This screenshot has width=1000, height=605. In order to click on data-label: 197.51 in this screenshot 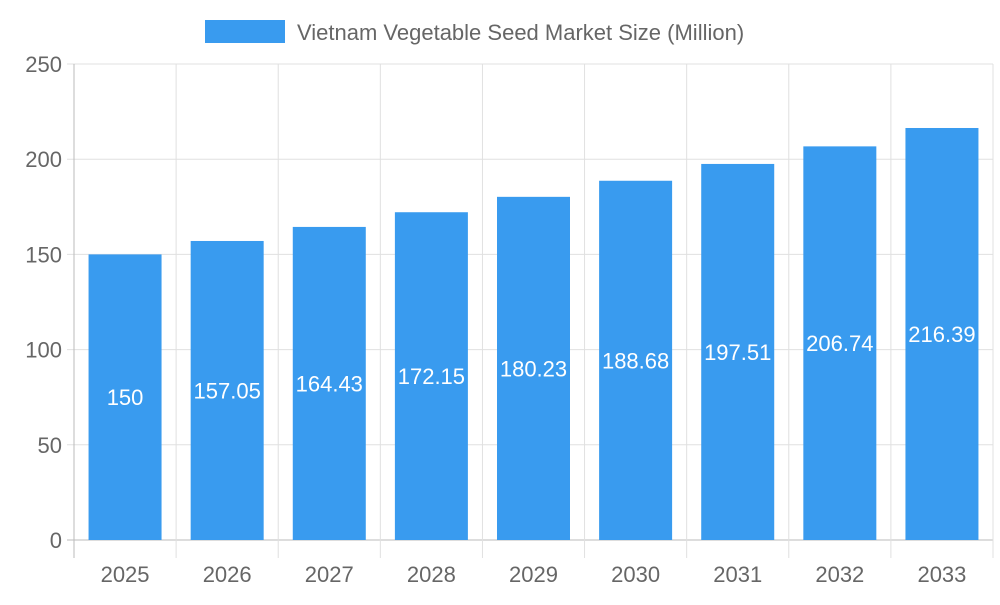, I will do `click(737, 352)`.